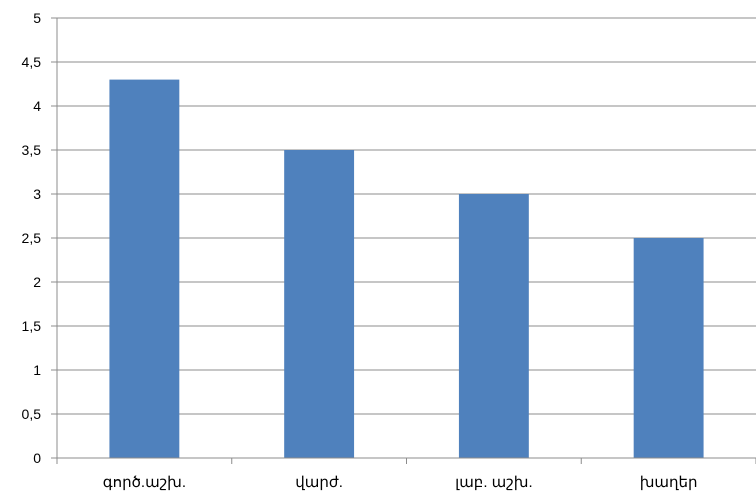  What do you see at coordinates (319, 482) in the screenshot?
I see `category-label: վարժ.` at bounding box center [319, 482].